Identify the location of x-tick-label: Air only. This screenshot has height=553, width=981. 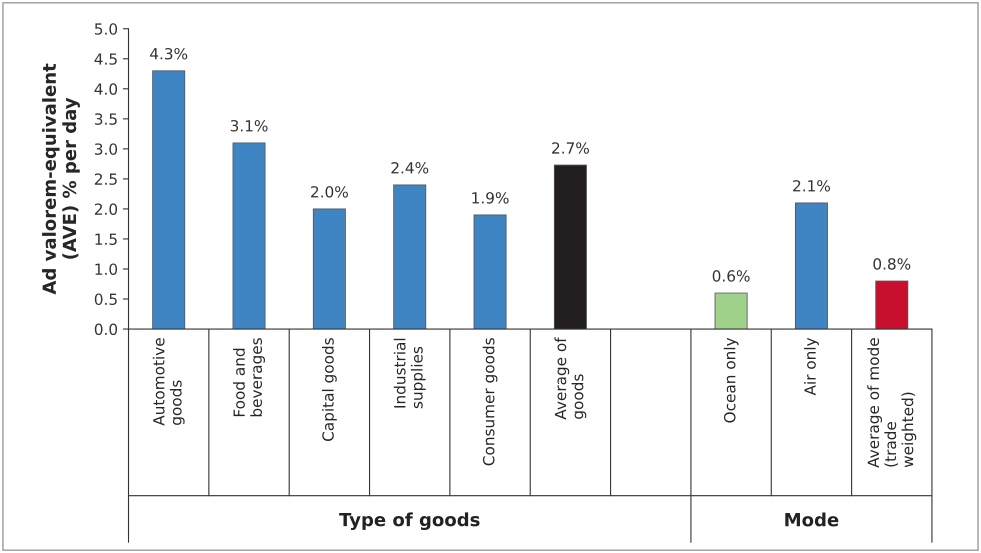
(811, 367).